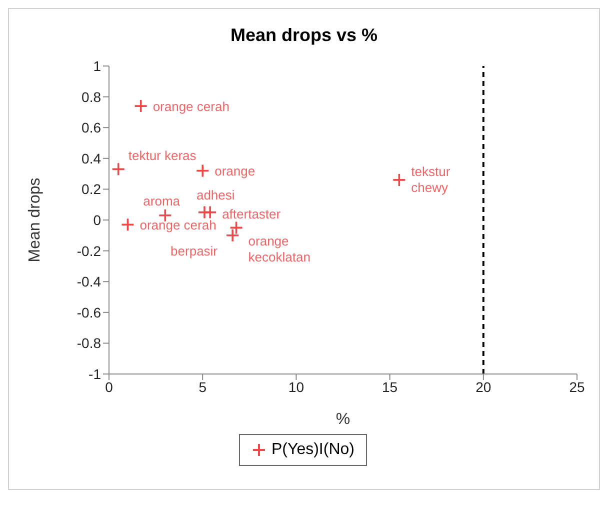  I want to click on annotation: adhesi, so click(215, 194).